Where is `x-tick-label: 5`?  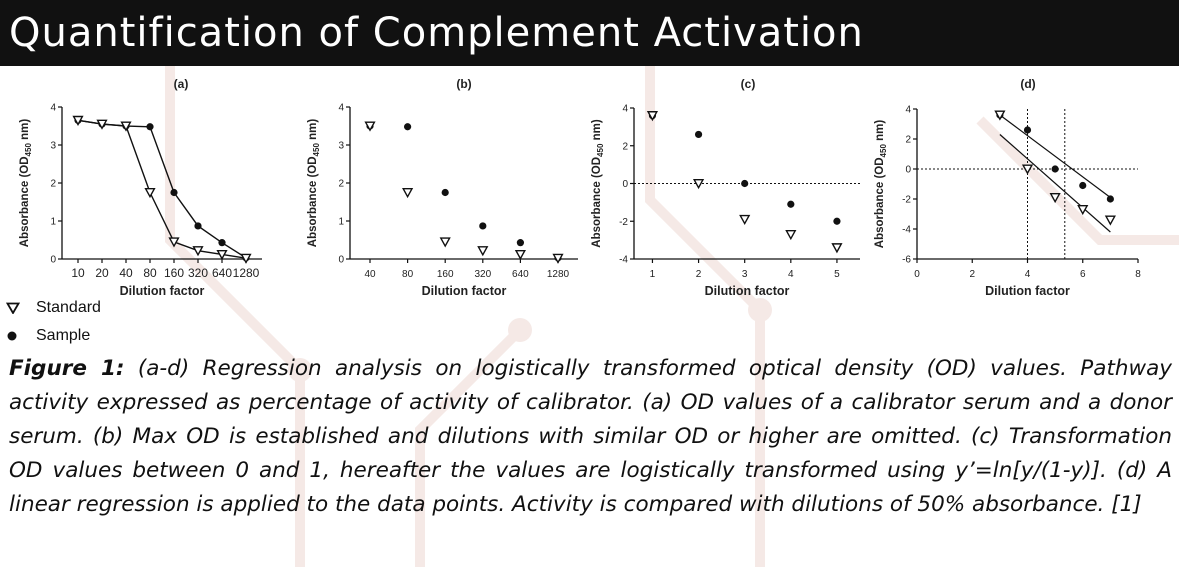
x-tick-label: 5 is located at coordinates (837, 274).